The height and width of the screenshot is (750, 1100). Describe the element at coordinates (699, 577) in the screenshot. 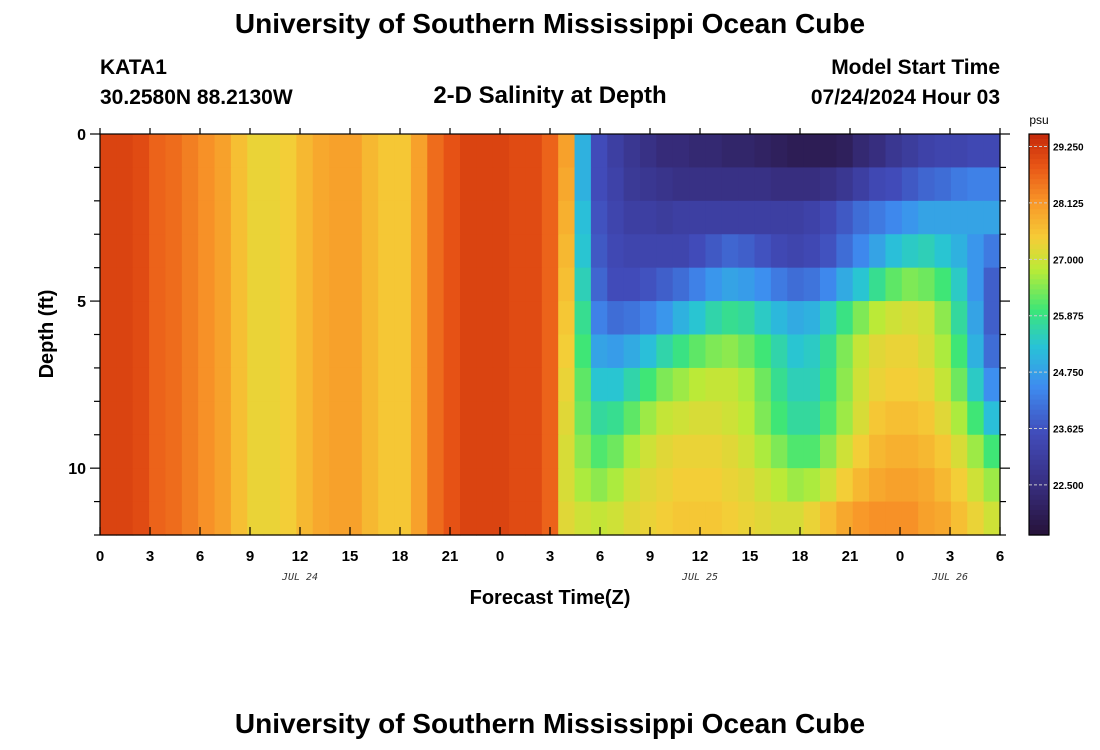

I see `date-label: JUL 25` at that location.